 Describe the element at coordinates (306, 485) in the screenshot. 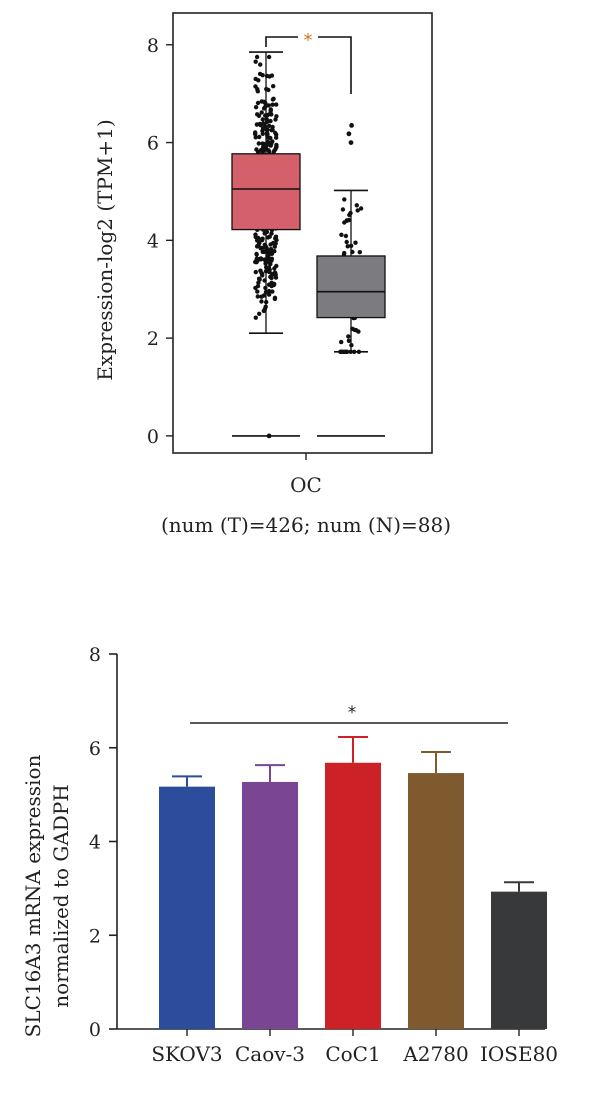

I see `box-plot-x-category-label: OC` at that location.